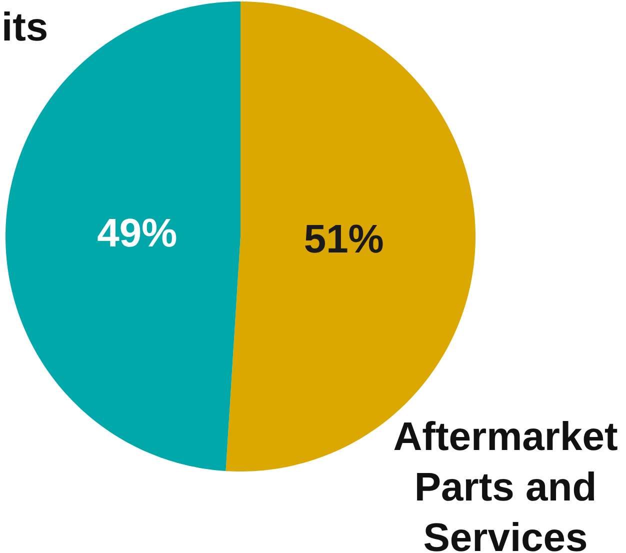  I want to click on slice-label: its, so click(25, 28).